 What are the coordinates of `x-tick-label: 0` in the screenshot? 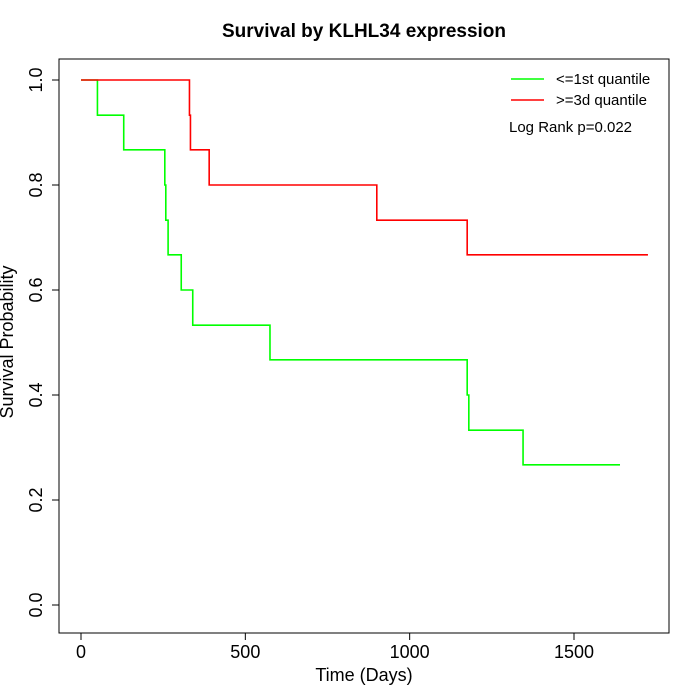 It's located at (81, 652).